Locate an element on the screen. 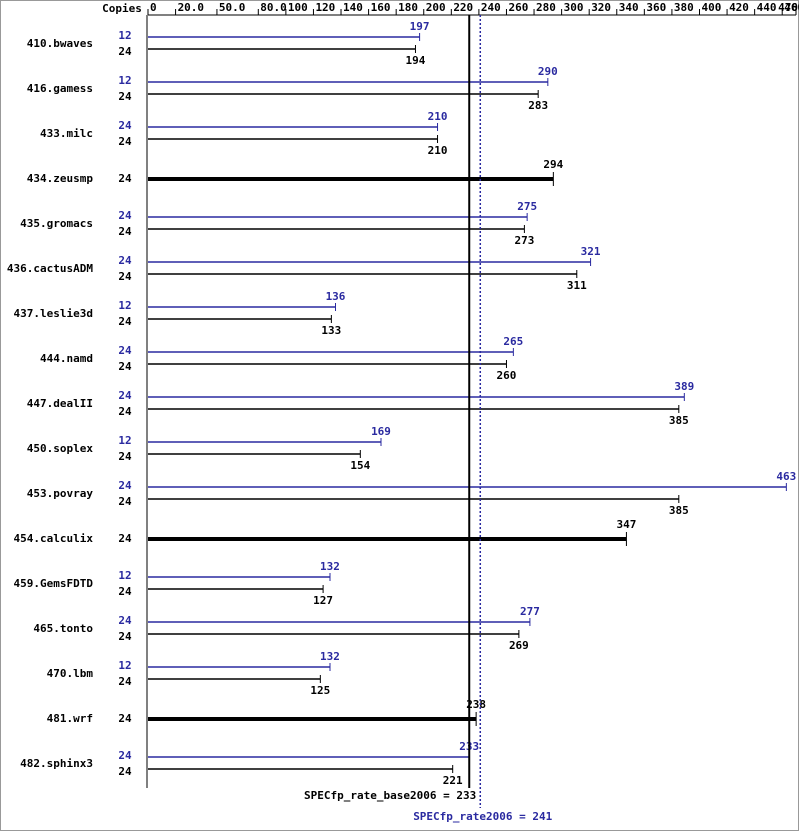  base-value-label: 273 is located at coordinates (524, 240).